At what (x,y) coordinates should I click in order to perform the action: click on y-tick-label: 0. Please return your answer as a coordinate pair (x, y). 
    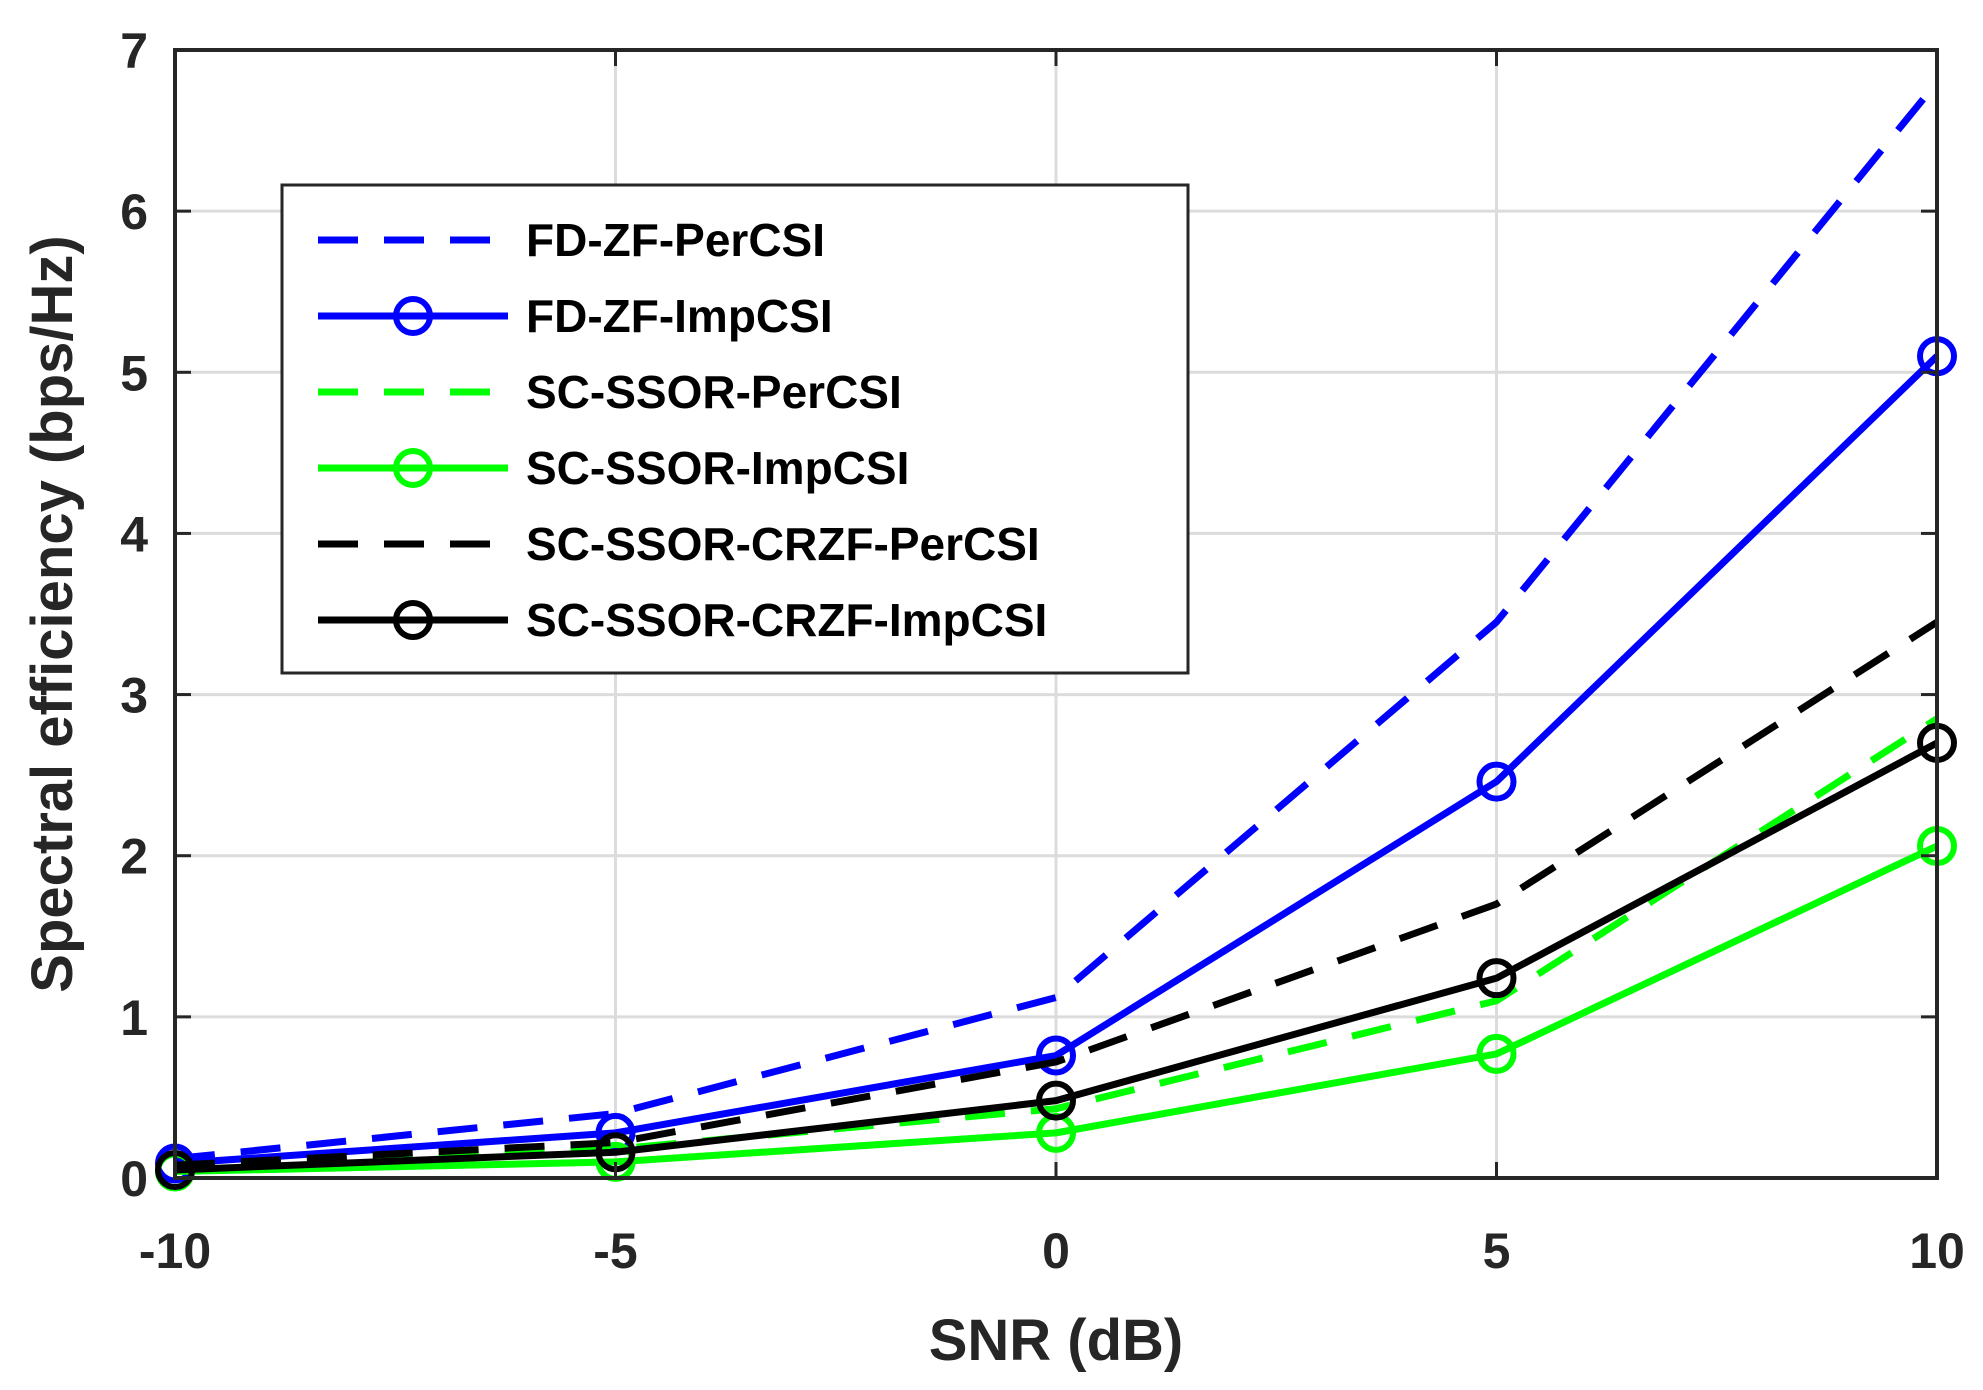
    Looking at the image, I should click on (134, 1179).